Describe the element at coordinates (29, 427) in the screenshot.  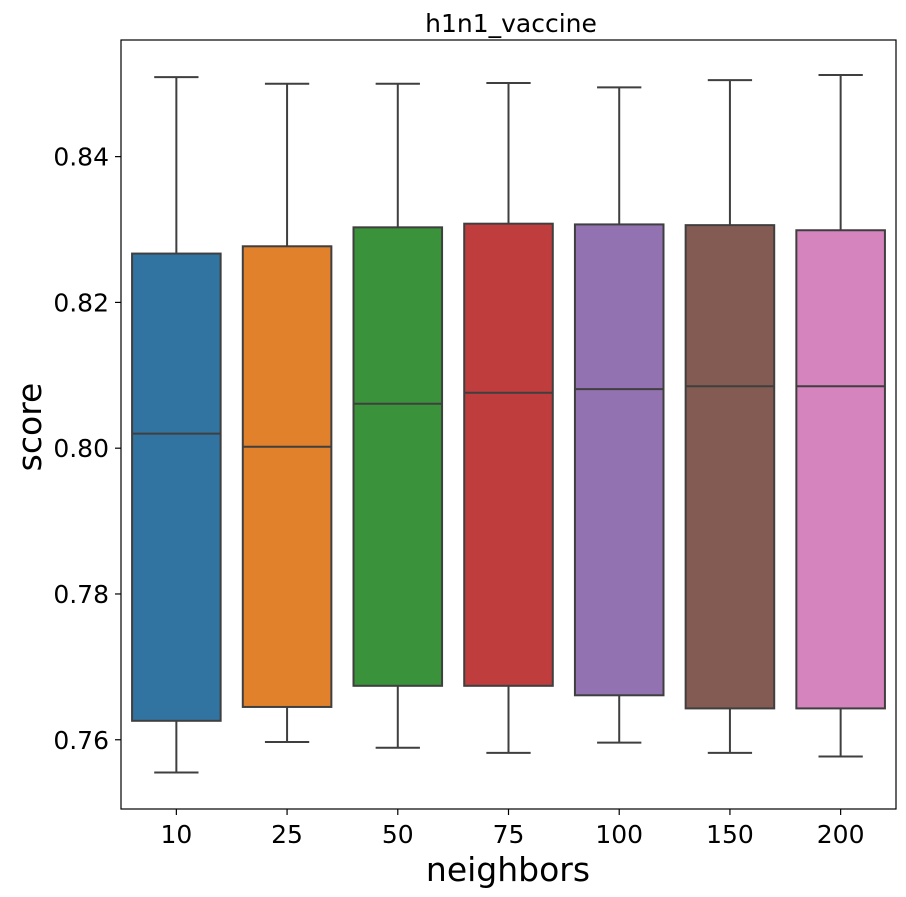
I see `y-axis-label: score` at that location.